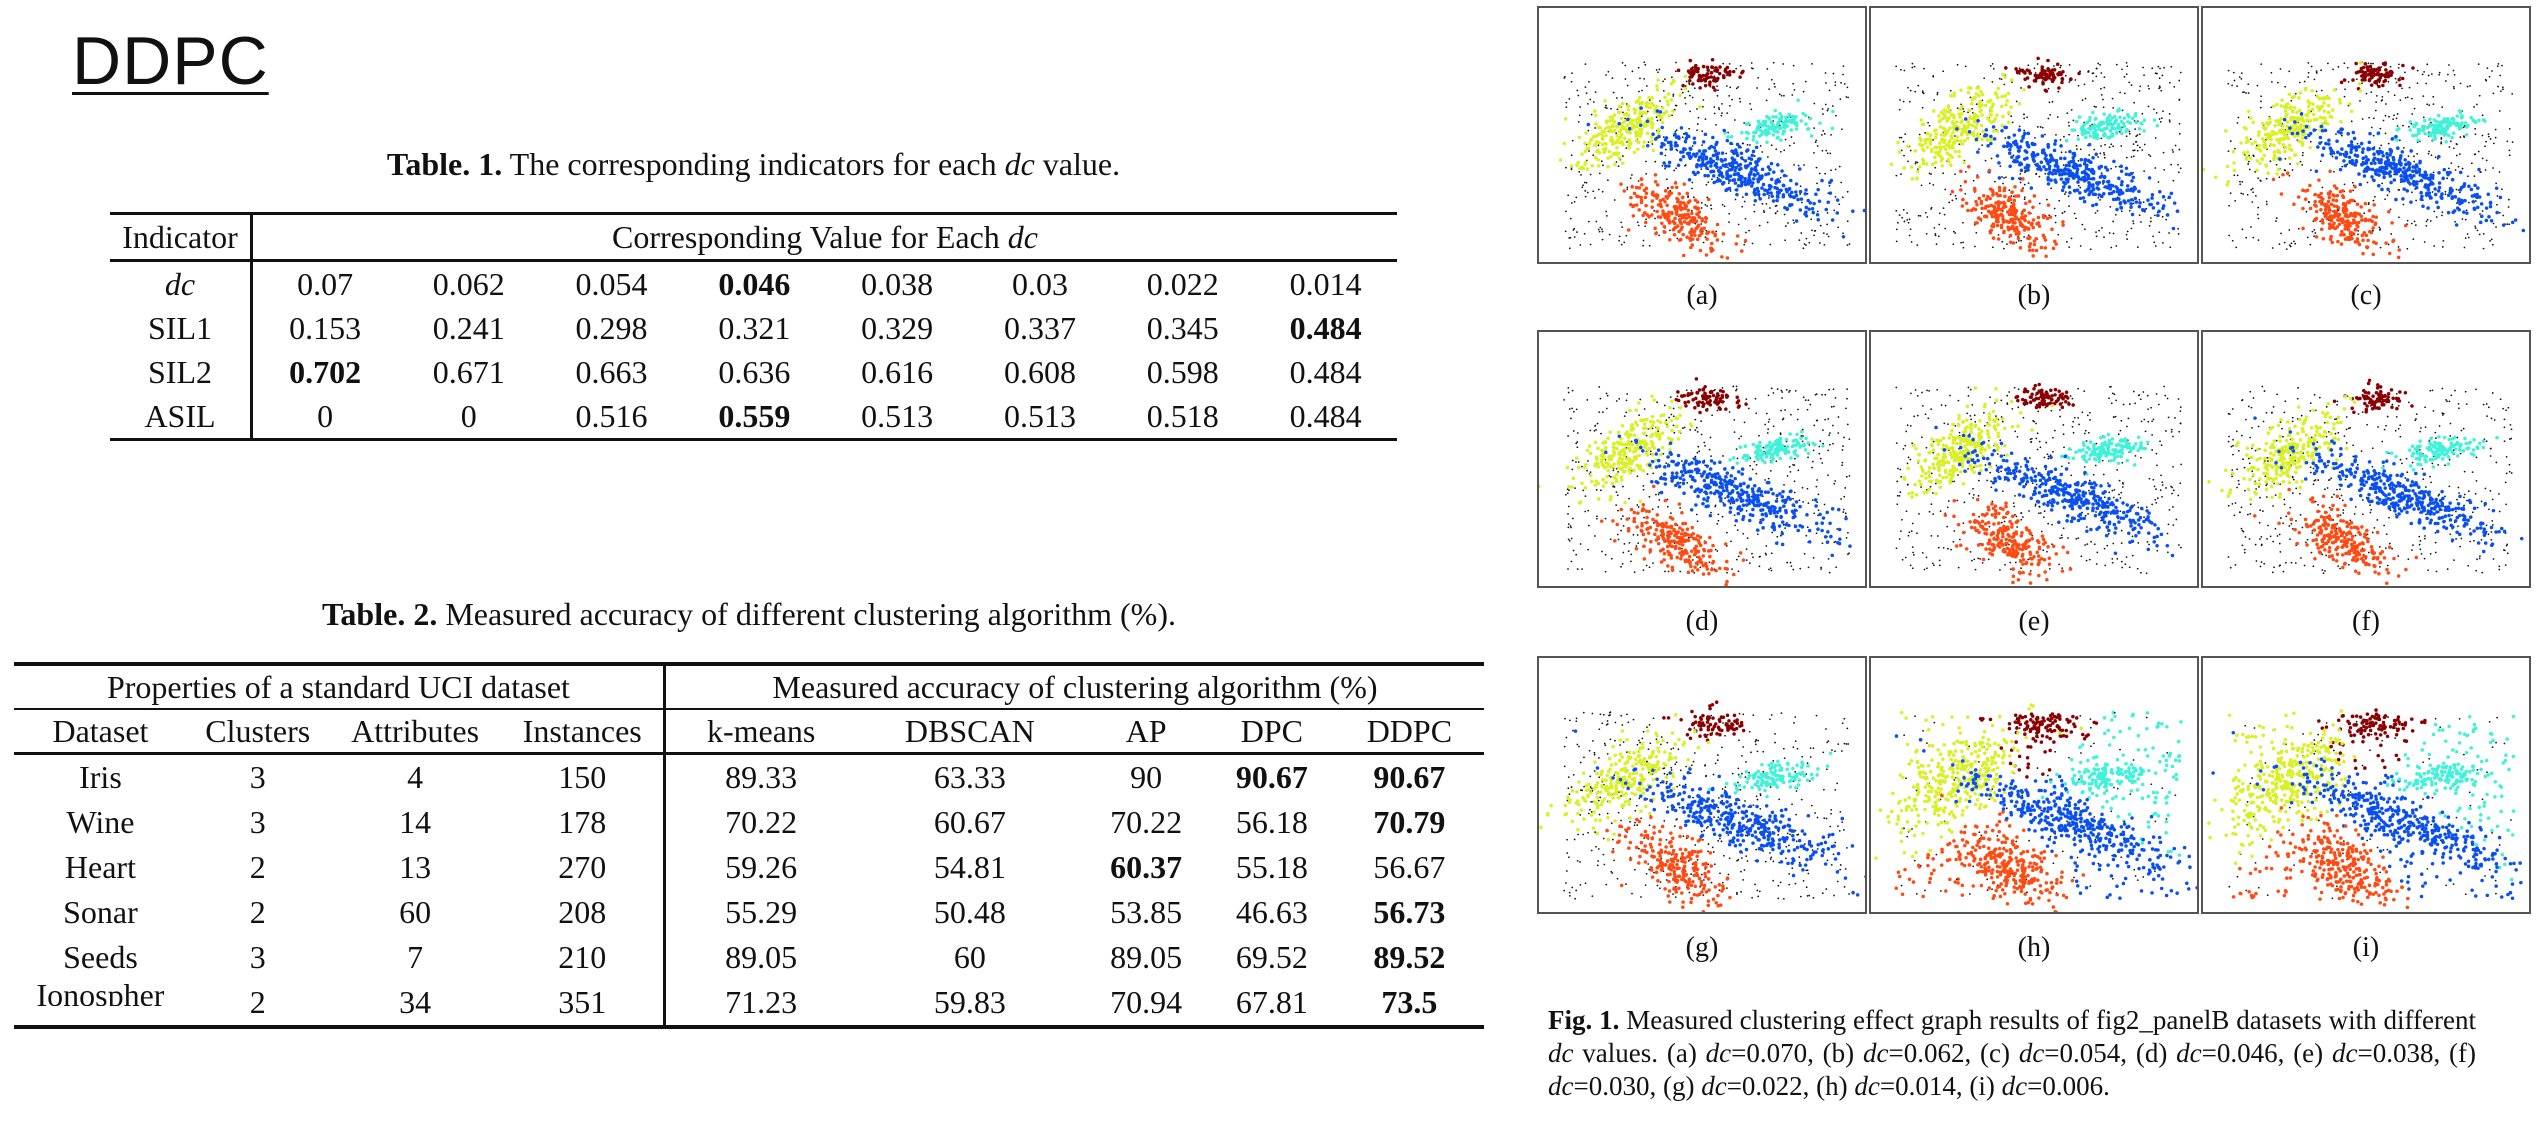  What do you see at coordinates (257, 1004) in the screenshot?
I see `table2-cell: 2` at bounding box center [257, 1004].